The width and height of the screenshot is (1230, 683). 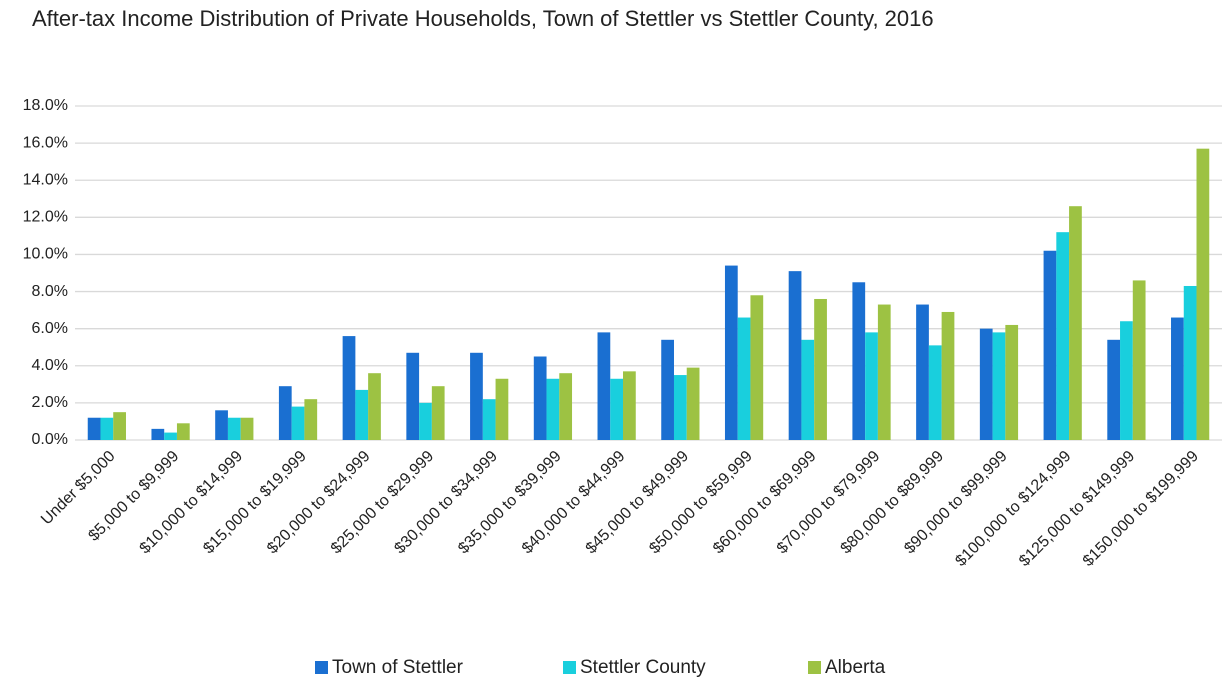 What do you see at coordinates (643, 667) in the screenshot?
I see `legend-label: Stettler County` at bounding box center [643, 667].